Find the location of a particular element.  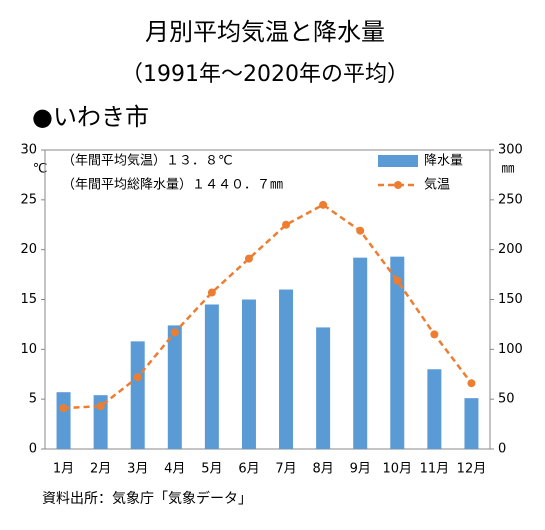

x-tick-label: 1月 is located at coordinates (63, 469).